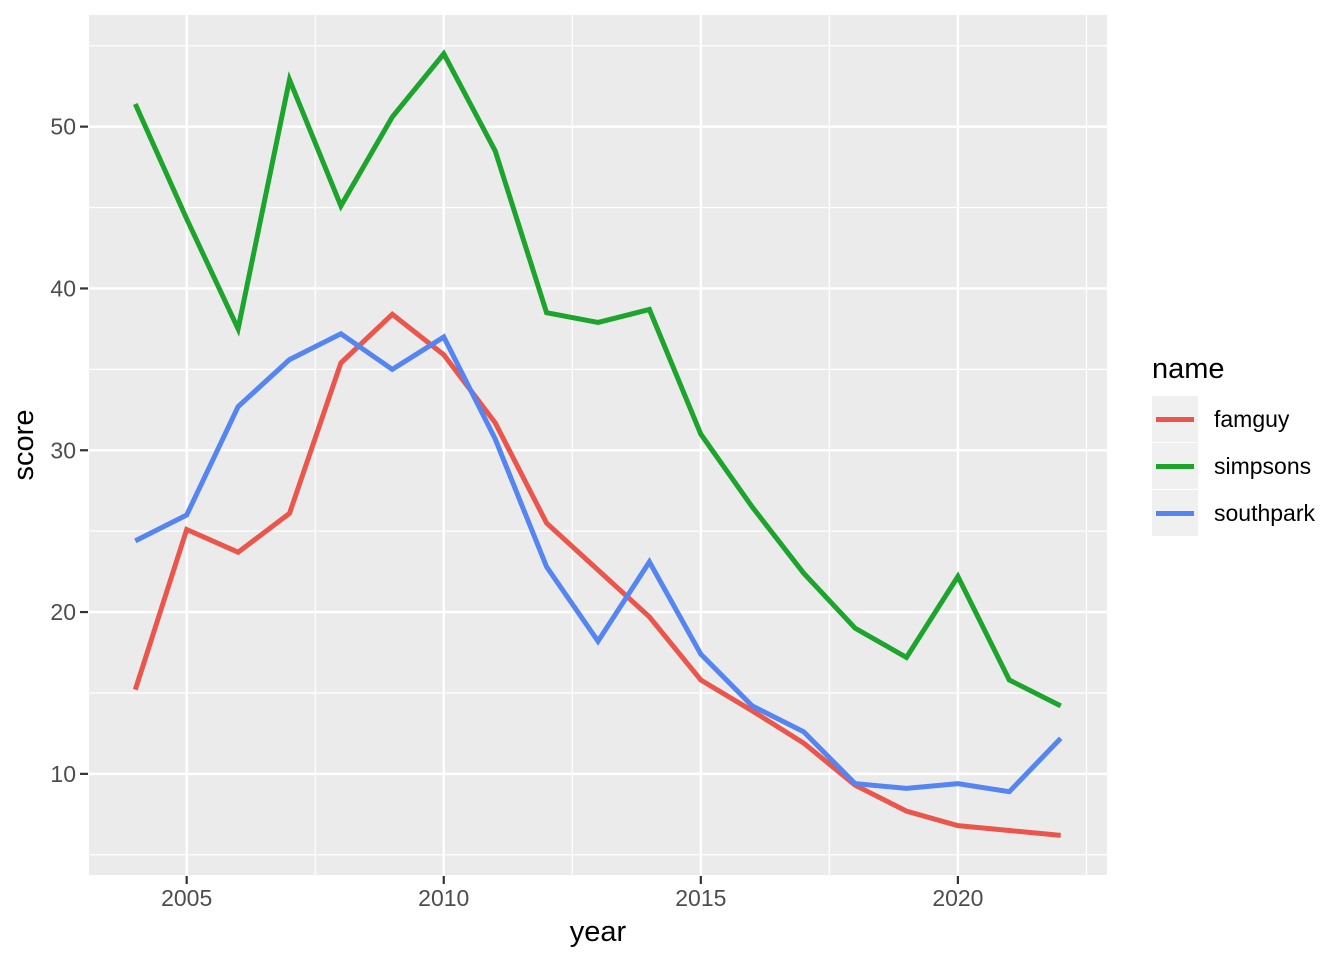 The height and width of the screenshot is (960, 1344). What do you see at coordinates (1263, 465) in the screenshot?
I see `legend-label-simpsons: simpsons` at bounding box center [1263, 465].